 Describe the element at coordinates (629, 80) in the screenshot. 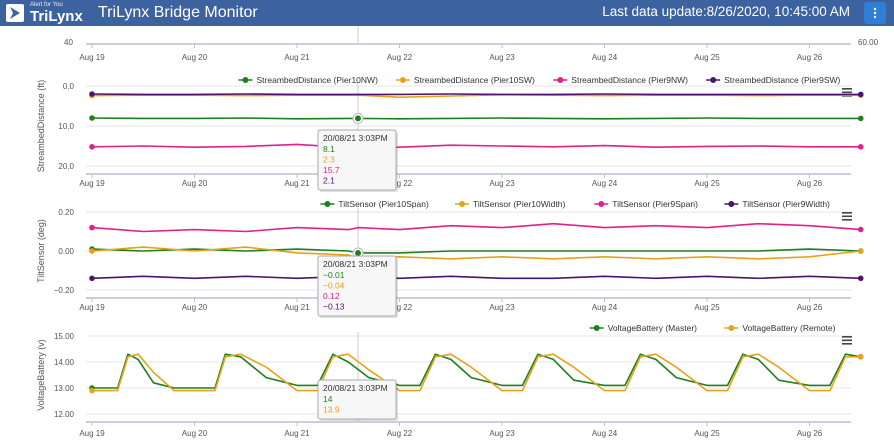

I see `legend-entry: StreambedDistance (Pier9NW)` at that location.